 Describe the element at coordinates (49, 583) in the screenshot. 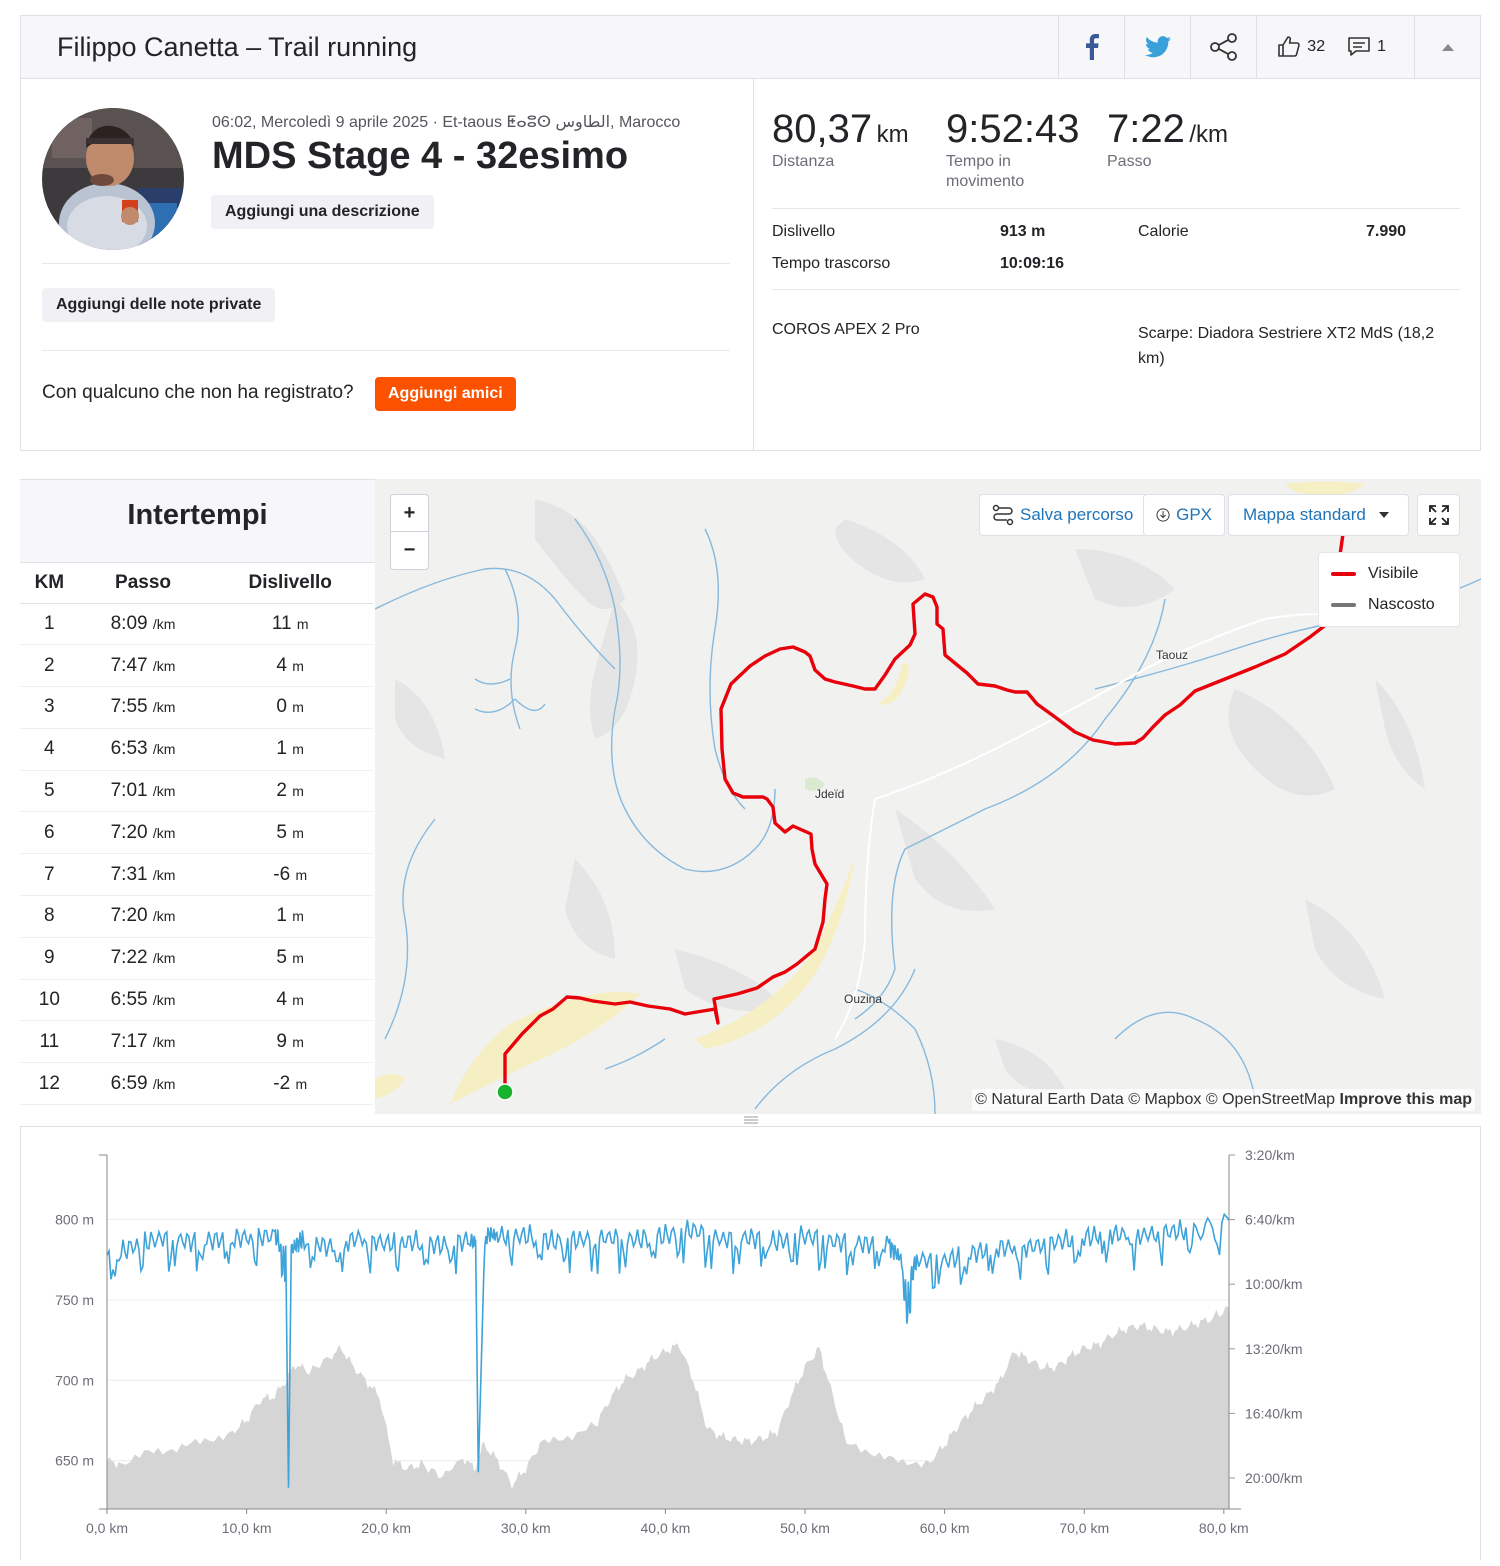

I see `col-km: KM` at that location.